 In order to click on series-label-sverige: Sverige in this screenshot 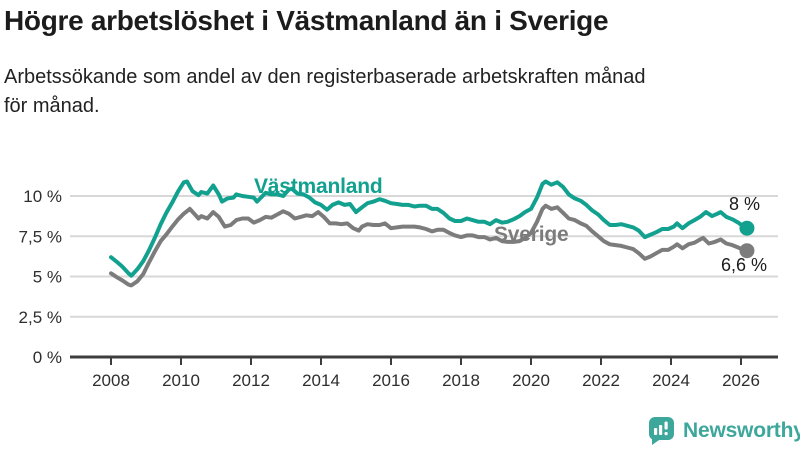, I will do `click(531, 234)`.